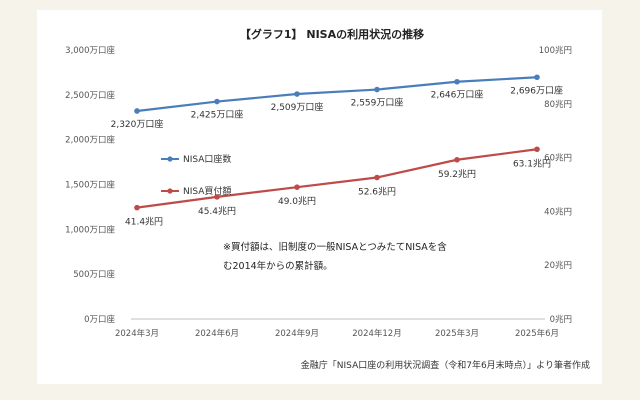 This screenshot has height=400, width=640. I want to click on left-tick-label: 1,500万口座, so click(90, 185).